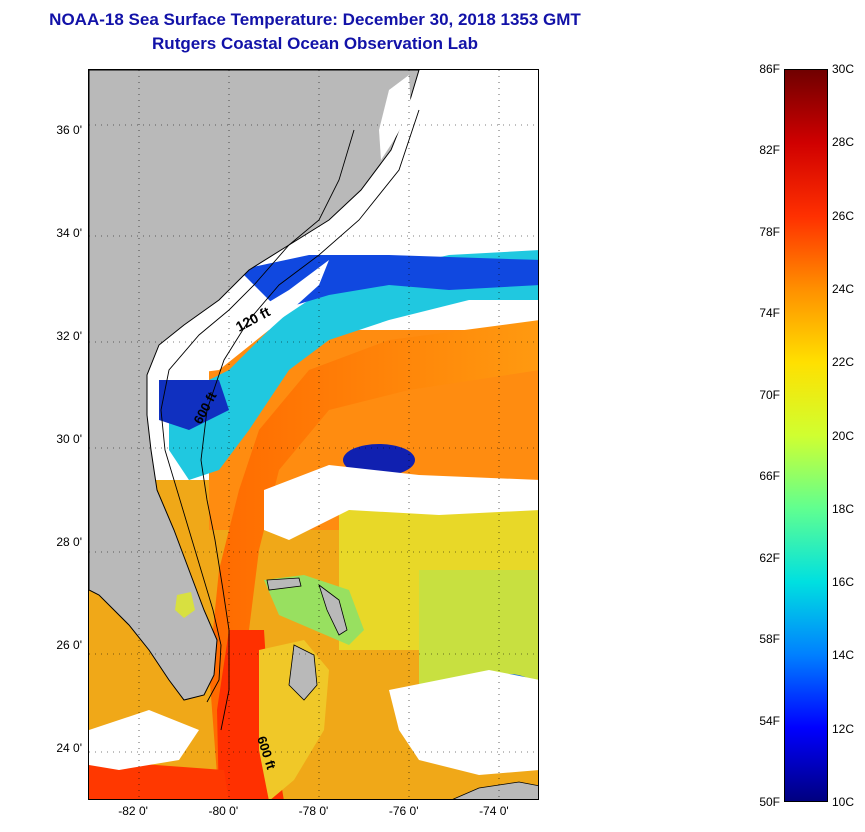 This screenshot has height=832, width=865. What do you see at coordinates (133, 811) in the screenshot?
I see `longitude-label: -82 0'` at bounding box center [133, 811].